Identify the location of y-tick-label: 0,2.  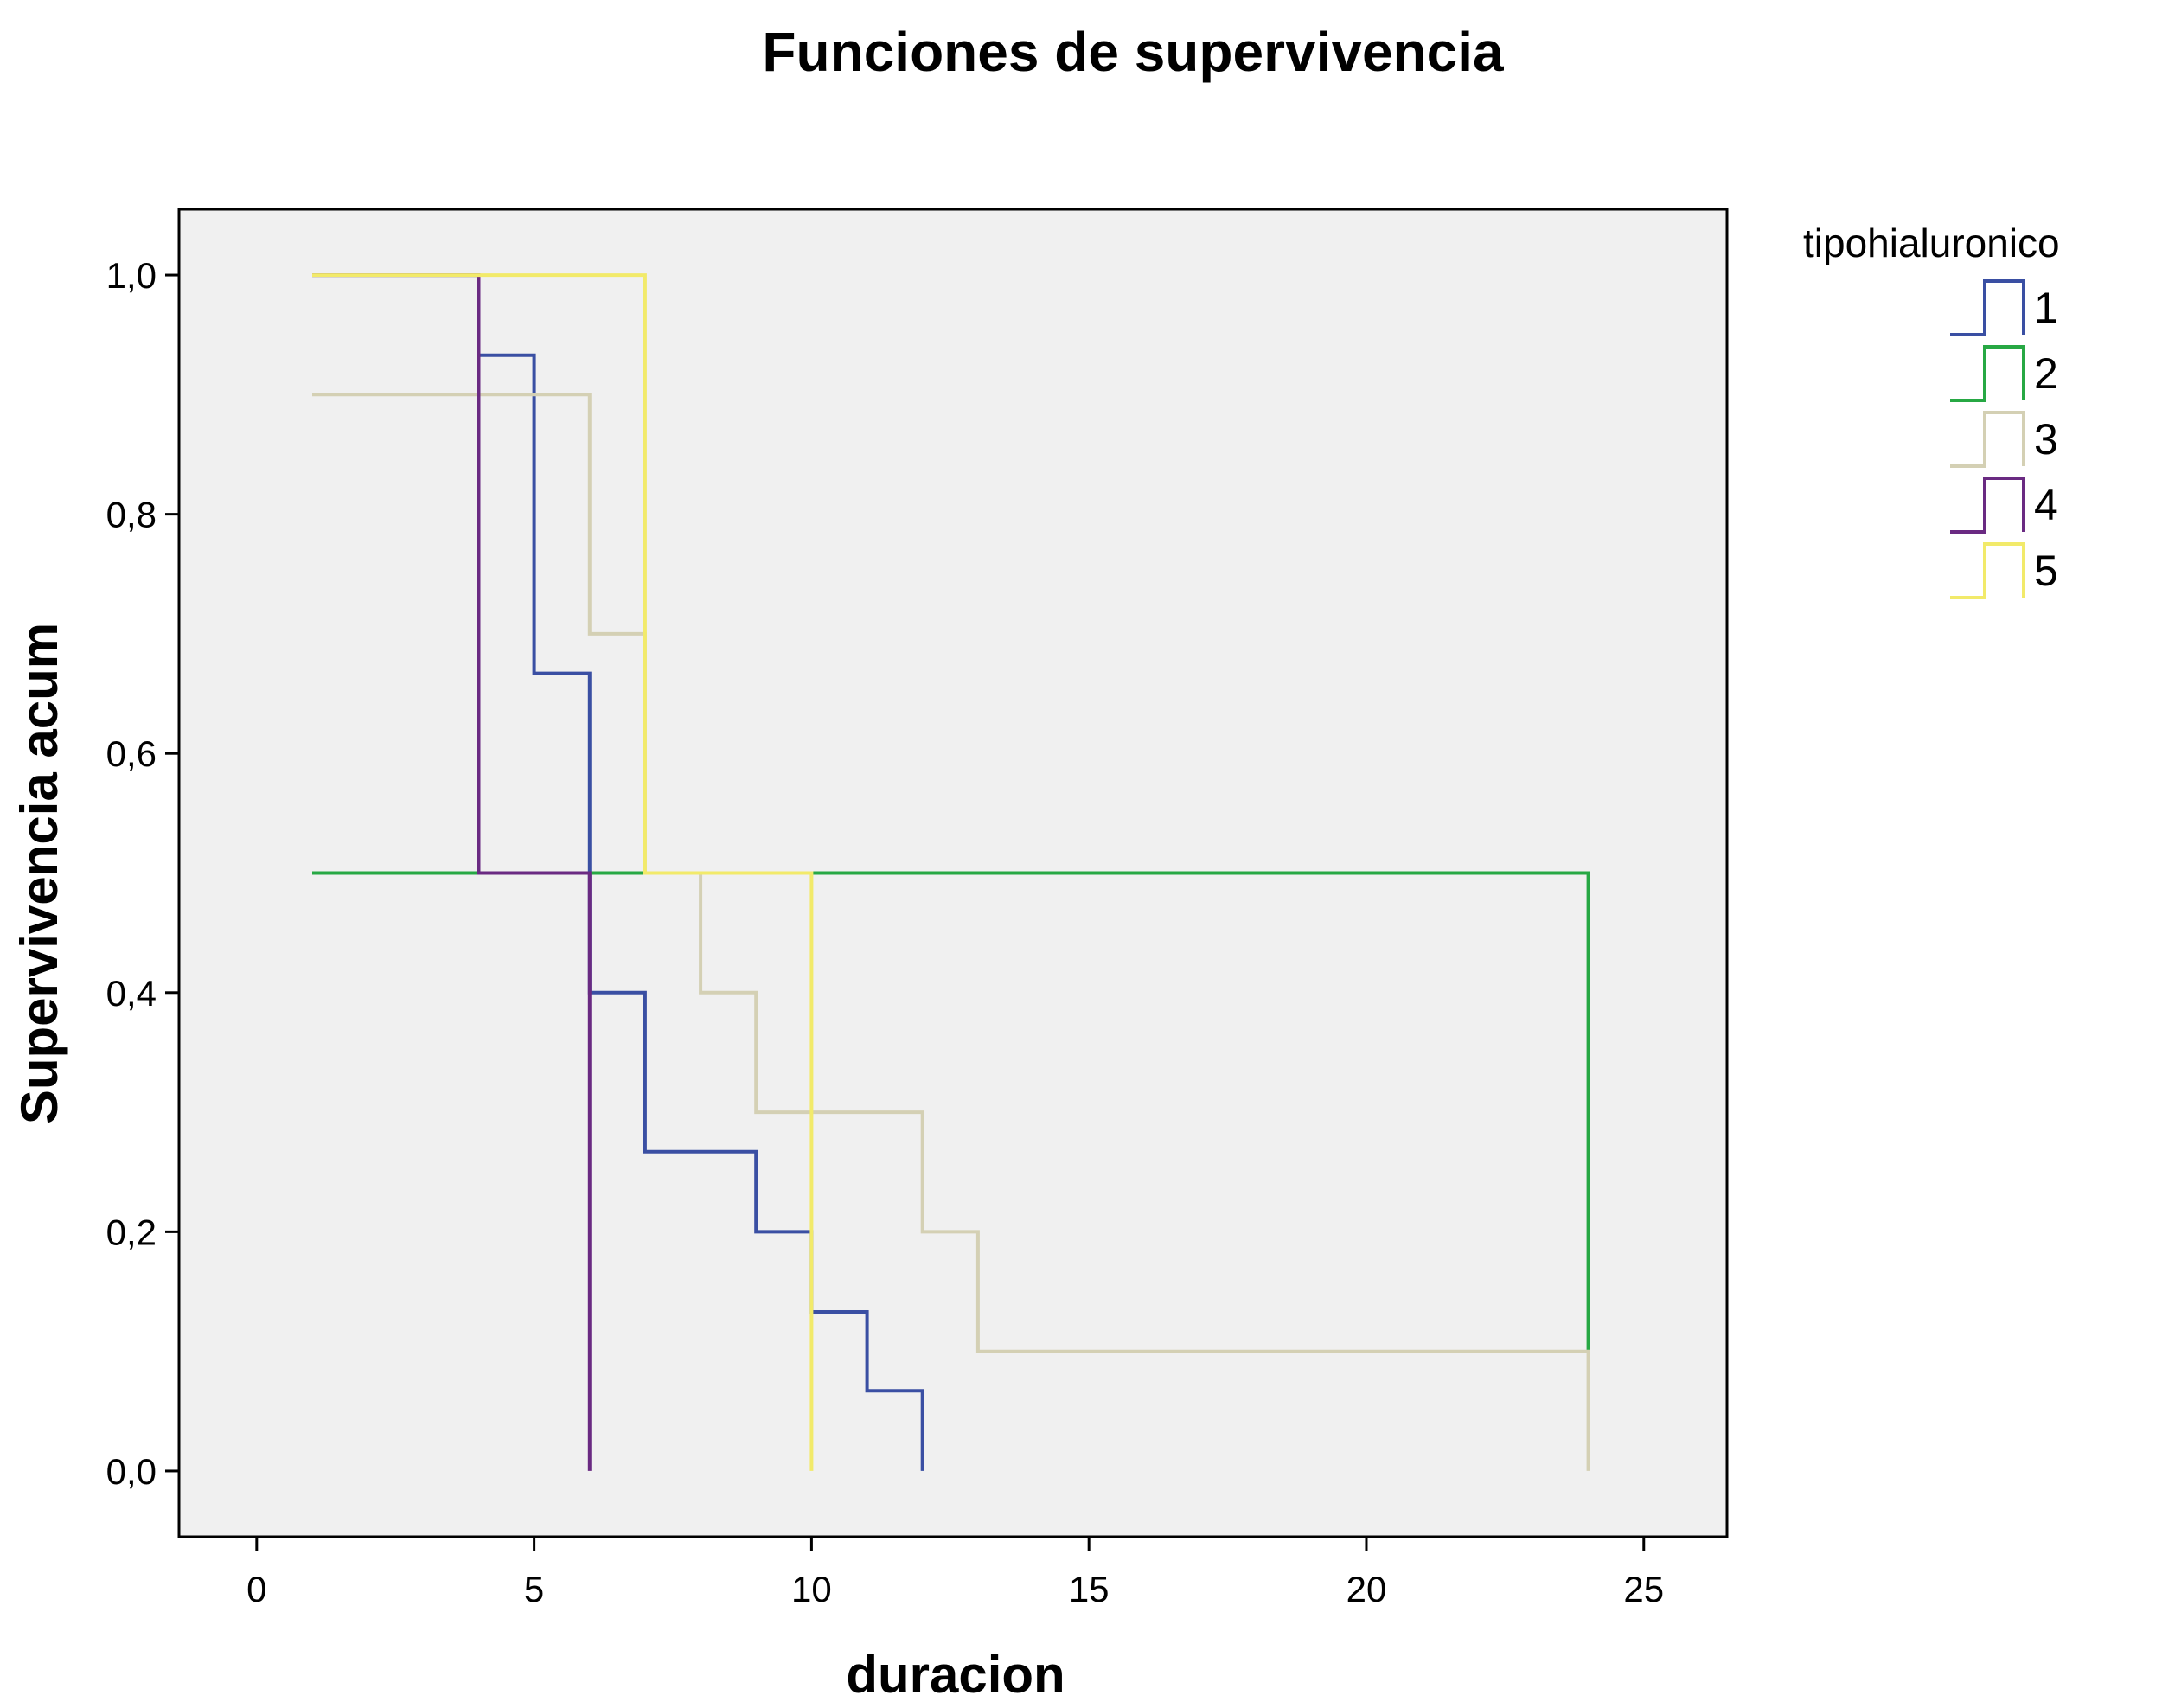
(131, 1232).